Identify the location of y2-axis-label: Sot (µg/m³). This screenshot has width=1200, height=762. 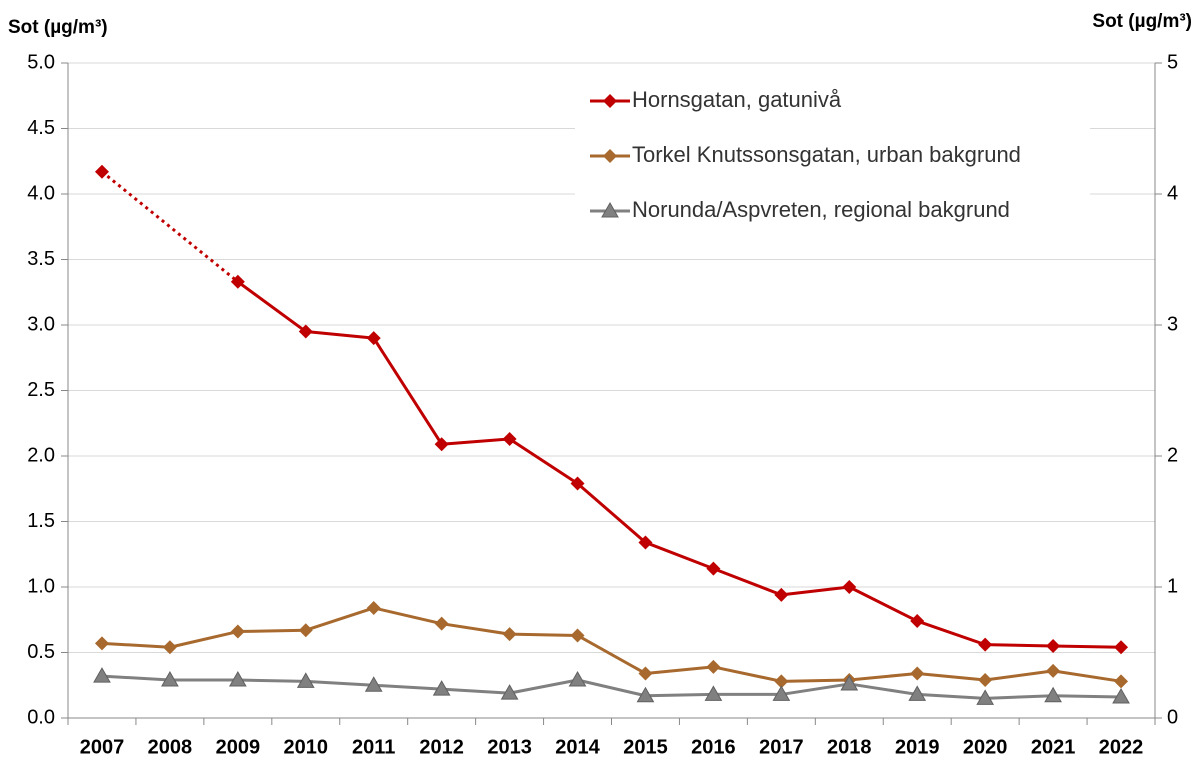
(1142, 21).